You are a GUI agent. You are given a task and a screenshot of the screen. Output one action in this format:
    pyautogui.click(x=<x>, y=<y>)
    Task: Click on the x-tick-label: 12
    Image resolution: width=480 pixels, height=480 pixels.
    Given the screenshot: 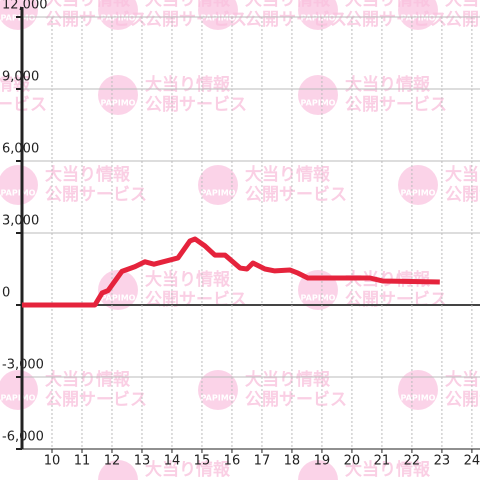 What is the action you would take?
    pyautogui.click(x=112, y=461)
    